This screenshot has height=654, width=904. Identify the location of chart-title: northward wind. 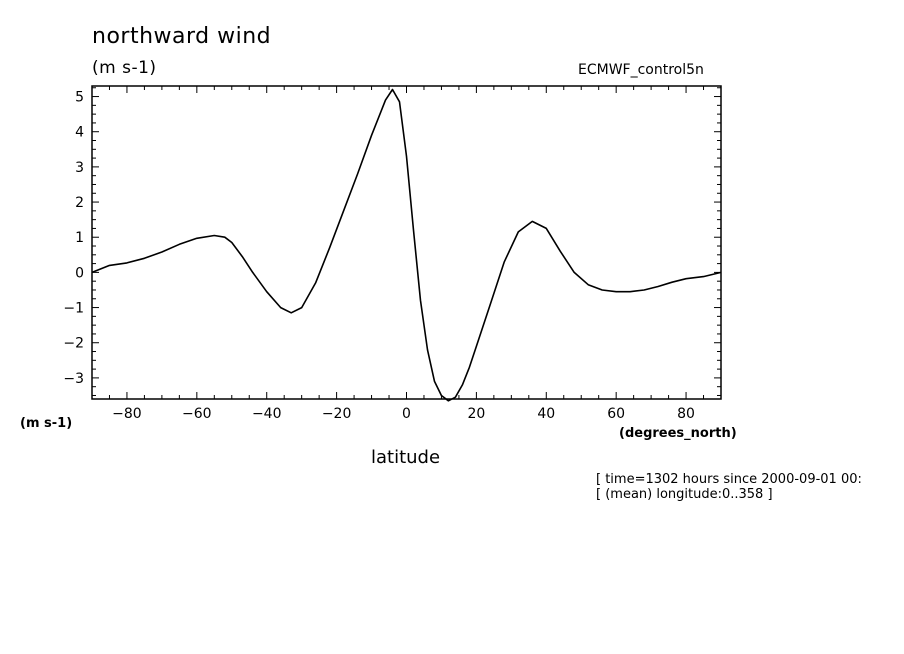
(182, 36).